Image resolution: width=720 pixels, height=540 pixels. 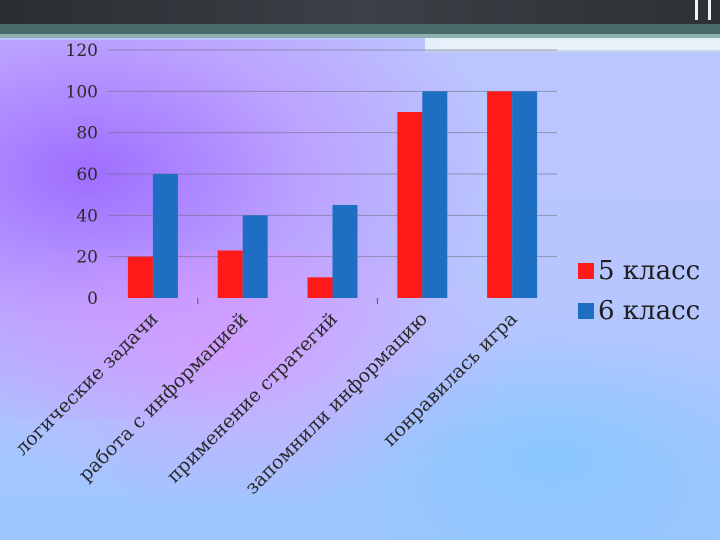 What do you see at coordinates (572, 51) in the screenshot?
I see `header-glow-line` at bounding box center [572, 51].